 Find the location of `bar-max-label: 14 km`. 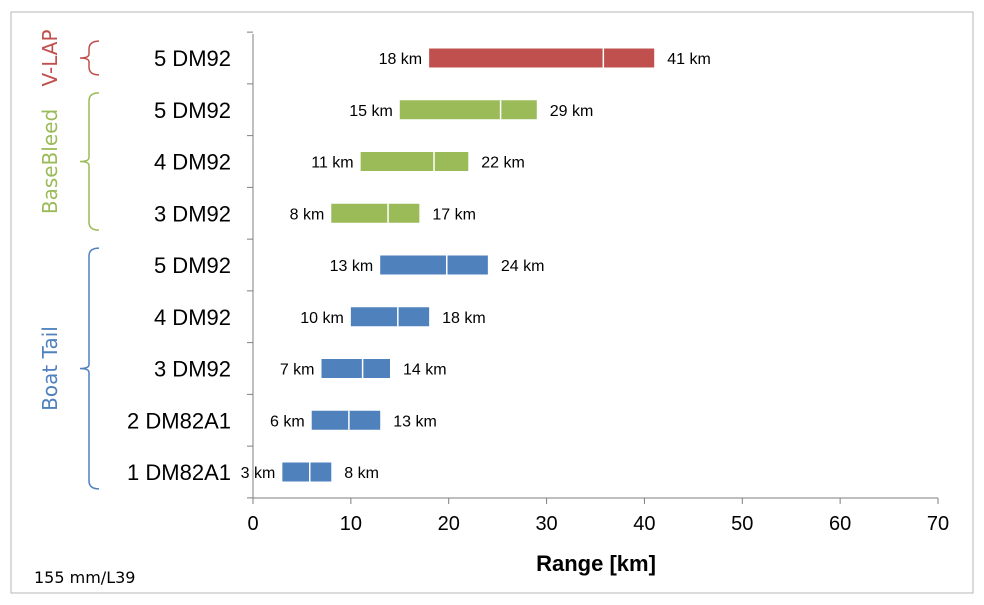

bar-max-label: 14 km is located at coordinates (425, 370).